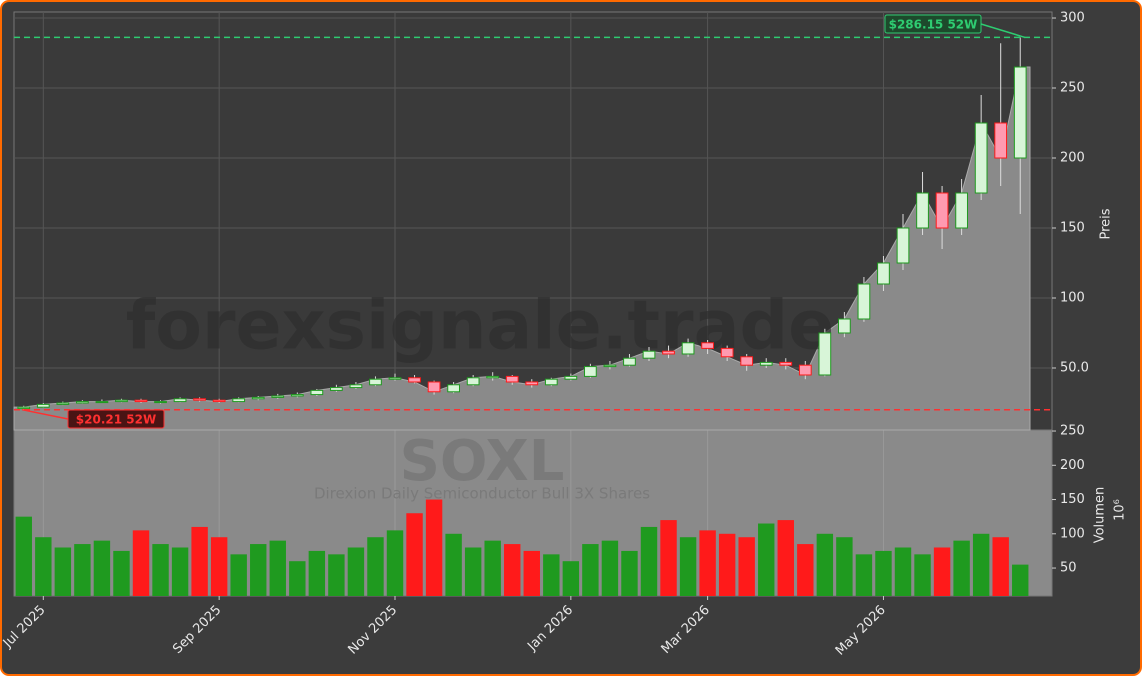 The image size is (1142, 676). What do you see at coordinates (480, 326) in the screenshot?
I see `watermark: forexsignale.trade` at bounding box center [480, 326].